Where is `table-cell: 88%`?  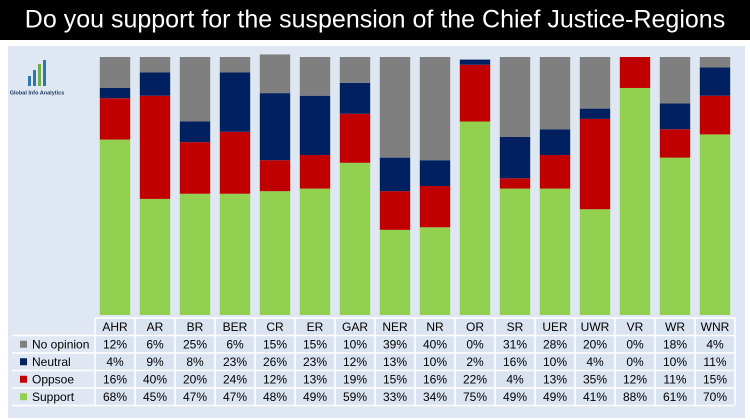 table-cell: 88% is located at coordinates (635, 397).